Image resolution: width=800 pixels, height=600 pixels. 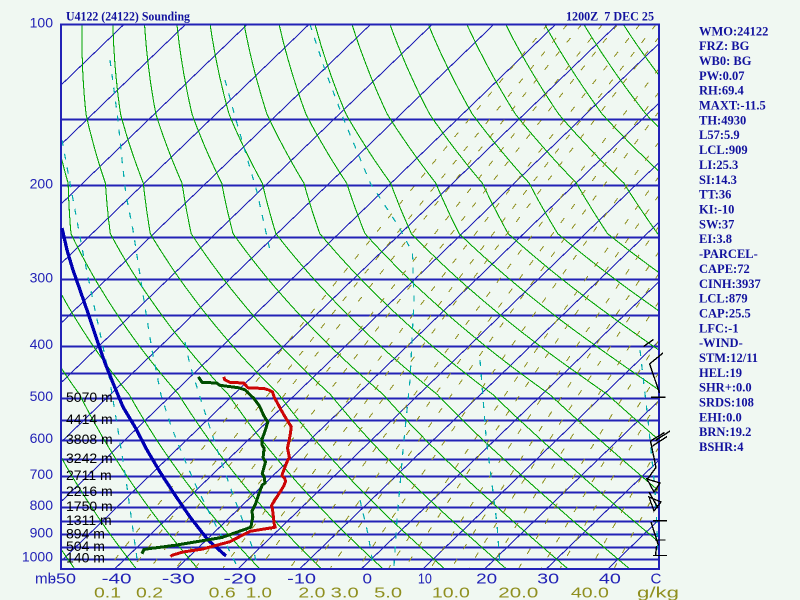 What do you see at coordinates (725, 313) in the screenshot?
I see `svg-text: CAP:25.5` at bounding box center [725, 313].